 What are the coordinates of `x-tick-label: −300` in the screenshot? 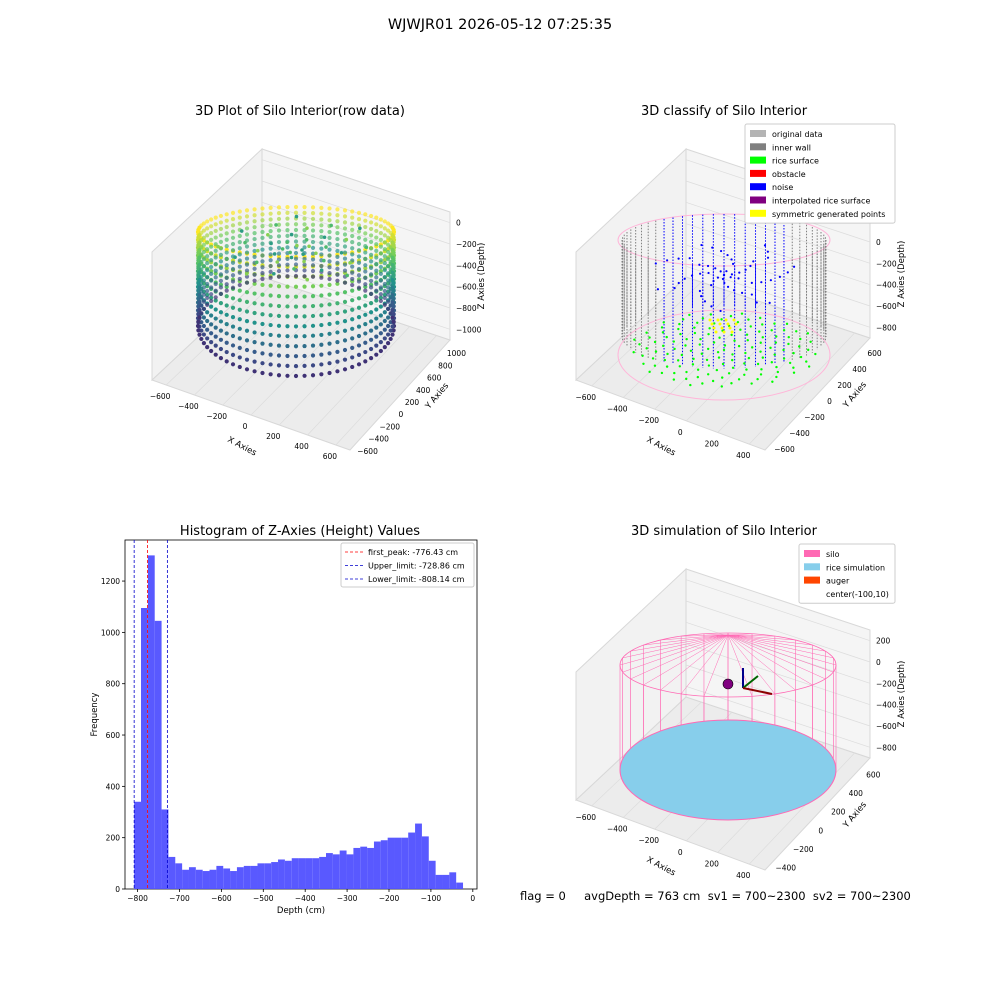 It's located at (347, 898).